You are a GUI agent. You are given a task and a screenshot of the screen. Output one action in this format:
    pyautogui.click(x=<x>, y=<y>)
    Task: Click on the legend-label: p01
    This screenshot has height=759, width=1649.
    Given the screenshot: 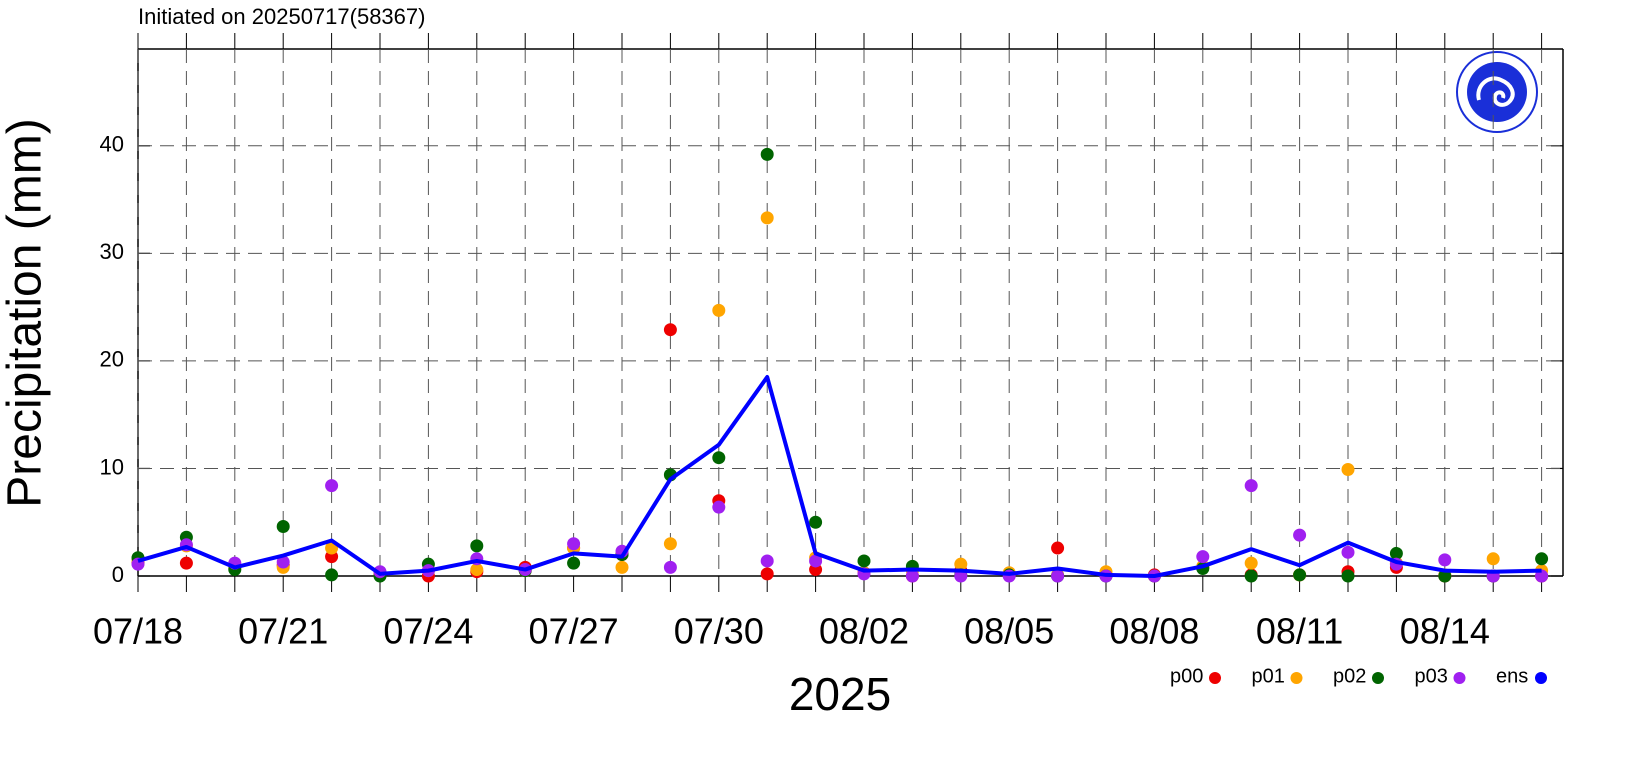 What is the action you would take?
    pyautogui.click(x=1268, y=676)
    